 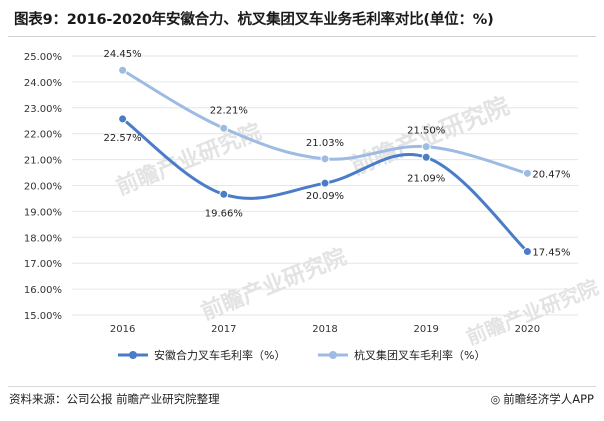 What do you see at coordinates (419, 355) in the screenshot?
I see `legend-label: 杭叉集团叉车毛利率（%）` at bounding box center [419, 355].